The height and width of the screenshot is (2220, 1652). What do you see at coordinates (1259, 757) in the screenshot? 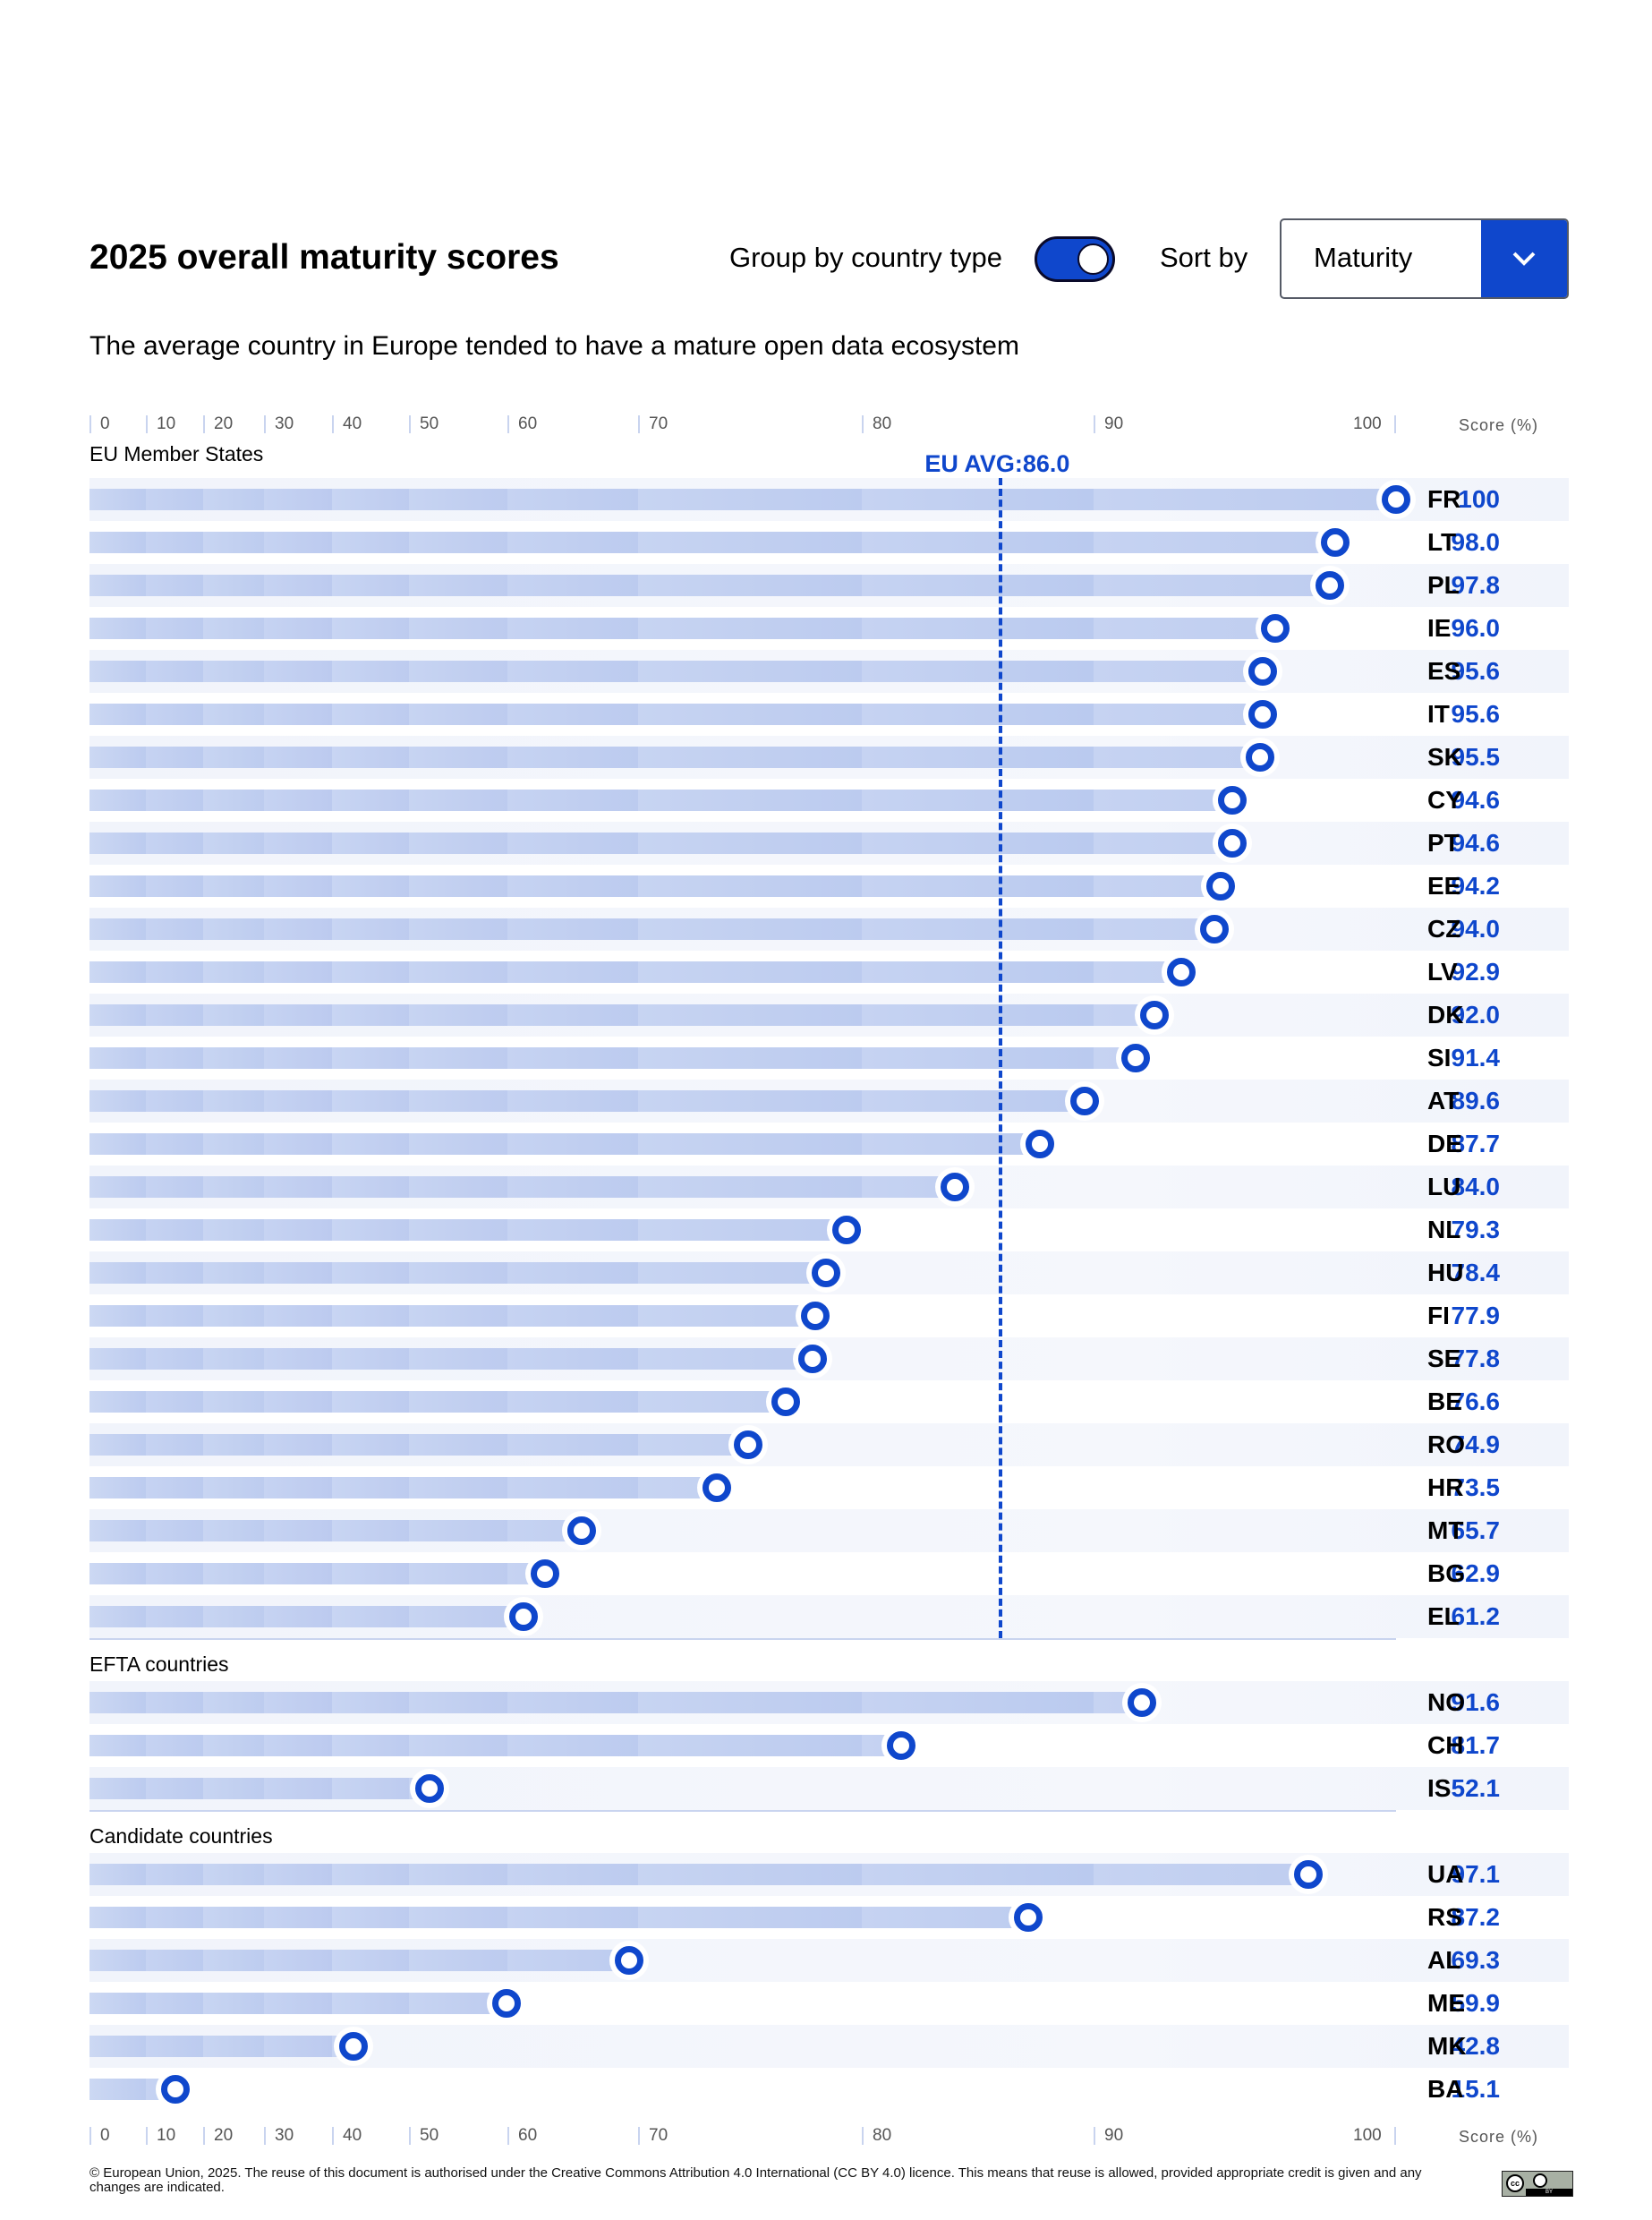
I see `score-marker-sk` at bounding box center [1259, 757].